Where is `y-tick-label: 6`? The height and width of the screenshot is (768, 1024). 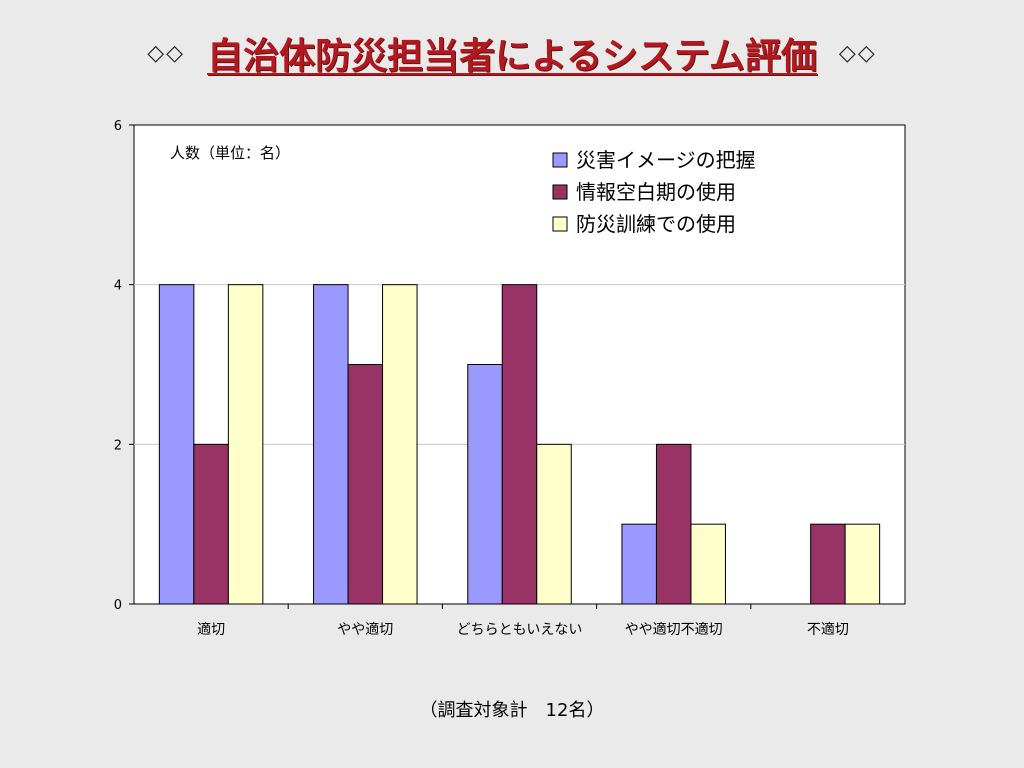 y-tick-label: 6 is located at coordinates (118, 126).